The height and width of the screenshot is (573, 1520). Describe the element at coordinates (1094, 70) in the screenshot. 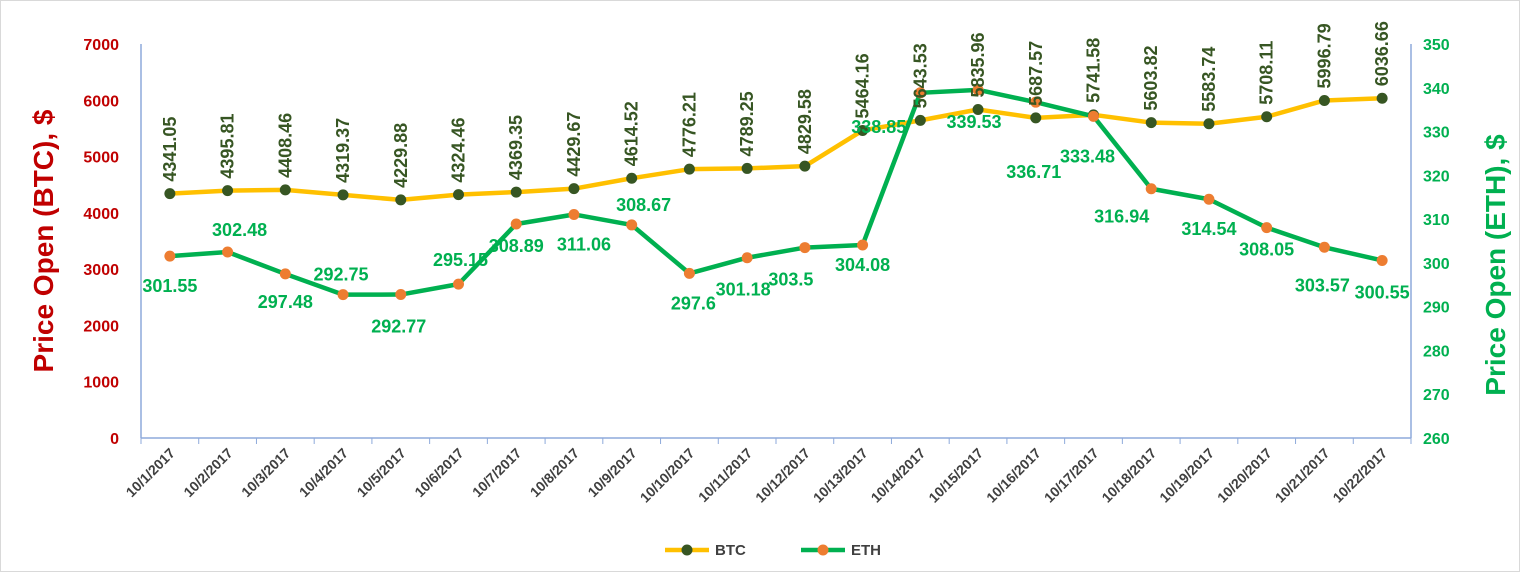

I see `data-label-btc: 5741.58` at that location.